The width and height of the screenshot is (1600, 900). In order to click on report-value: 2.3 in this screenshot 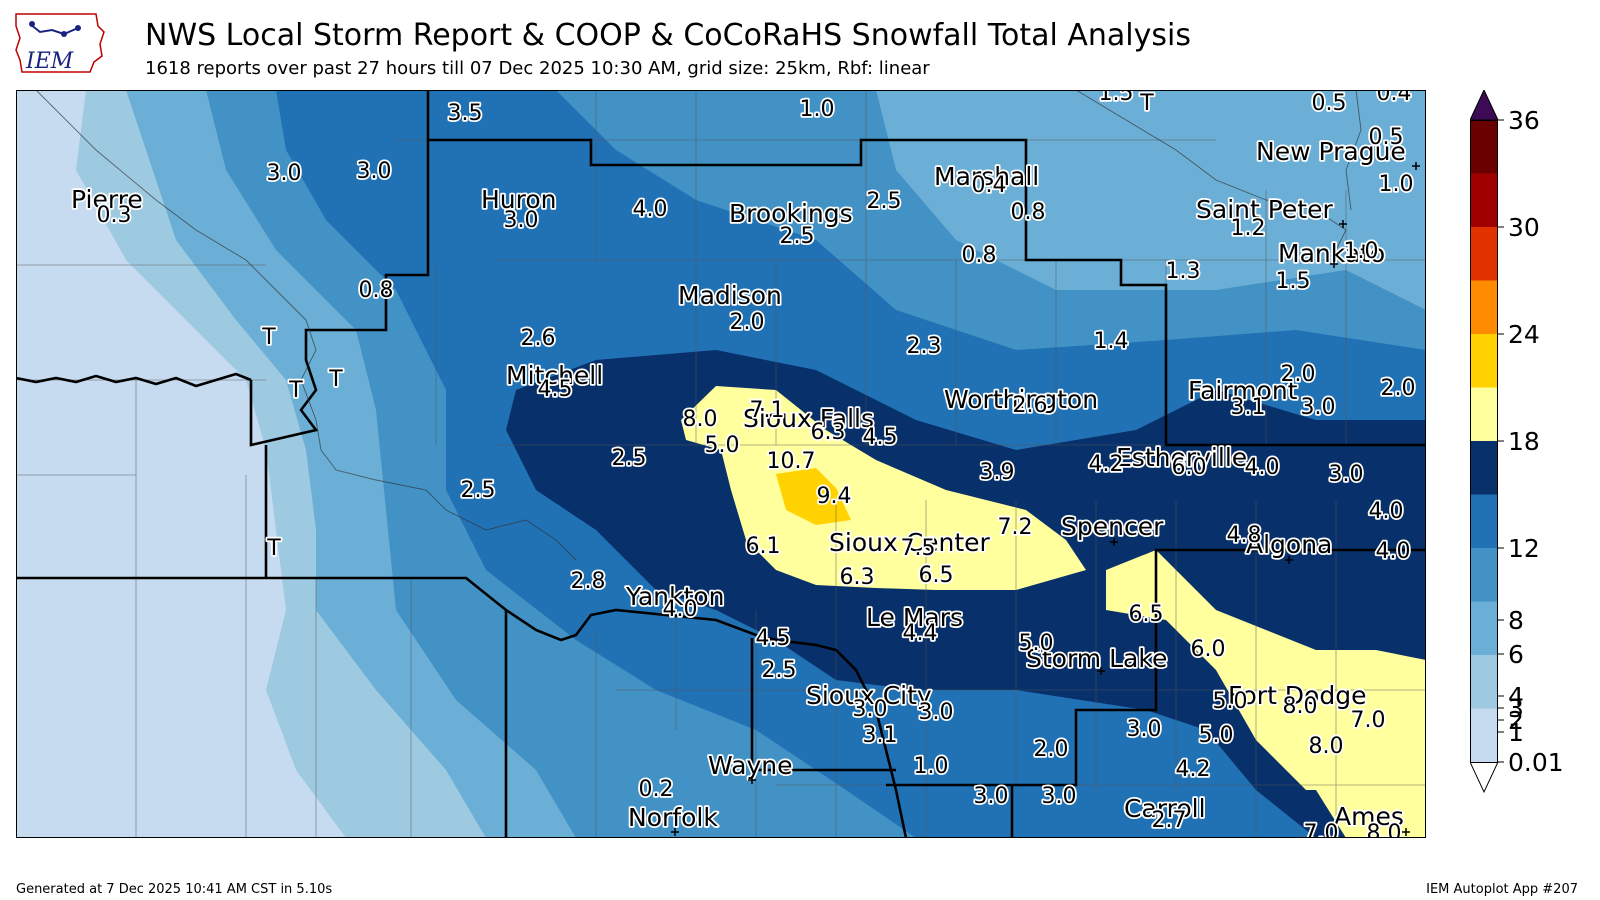, I will do `click(924, 346)`.